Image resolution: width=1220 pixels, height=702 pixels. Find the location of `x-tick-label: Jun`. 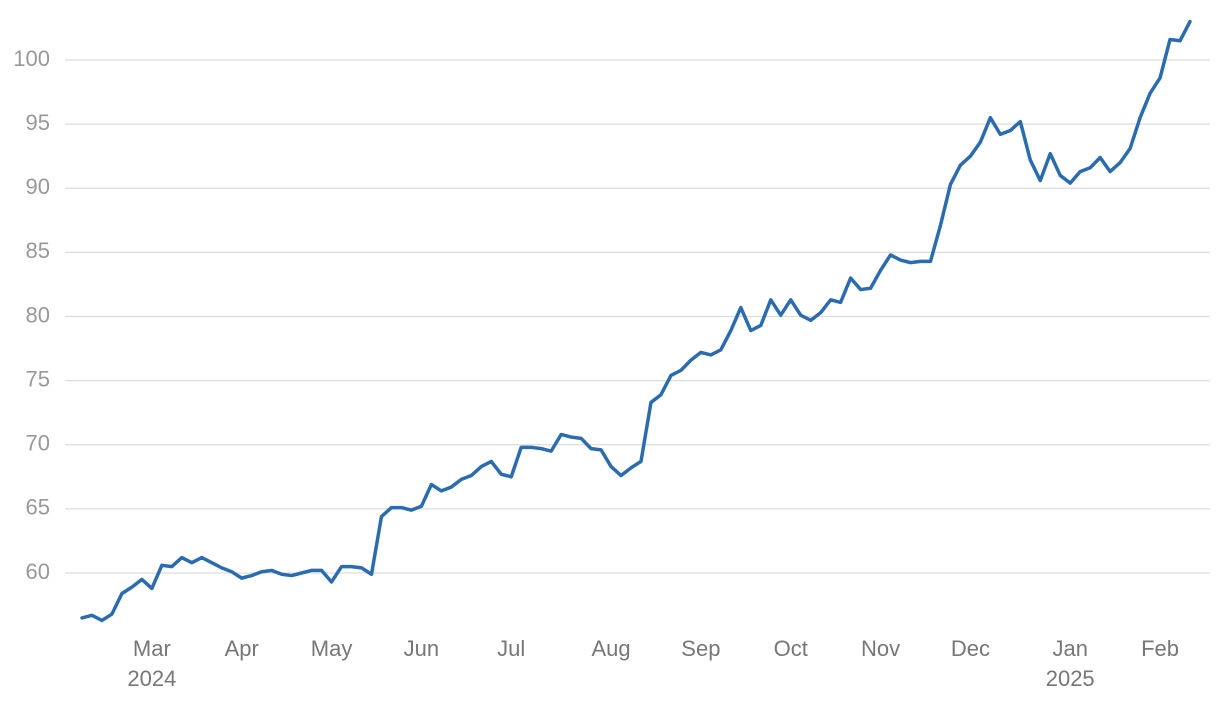

x-tick-label: Jun is located at coordinates (421, 648).